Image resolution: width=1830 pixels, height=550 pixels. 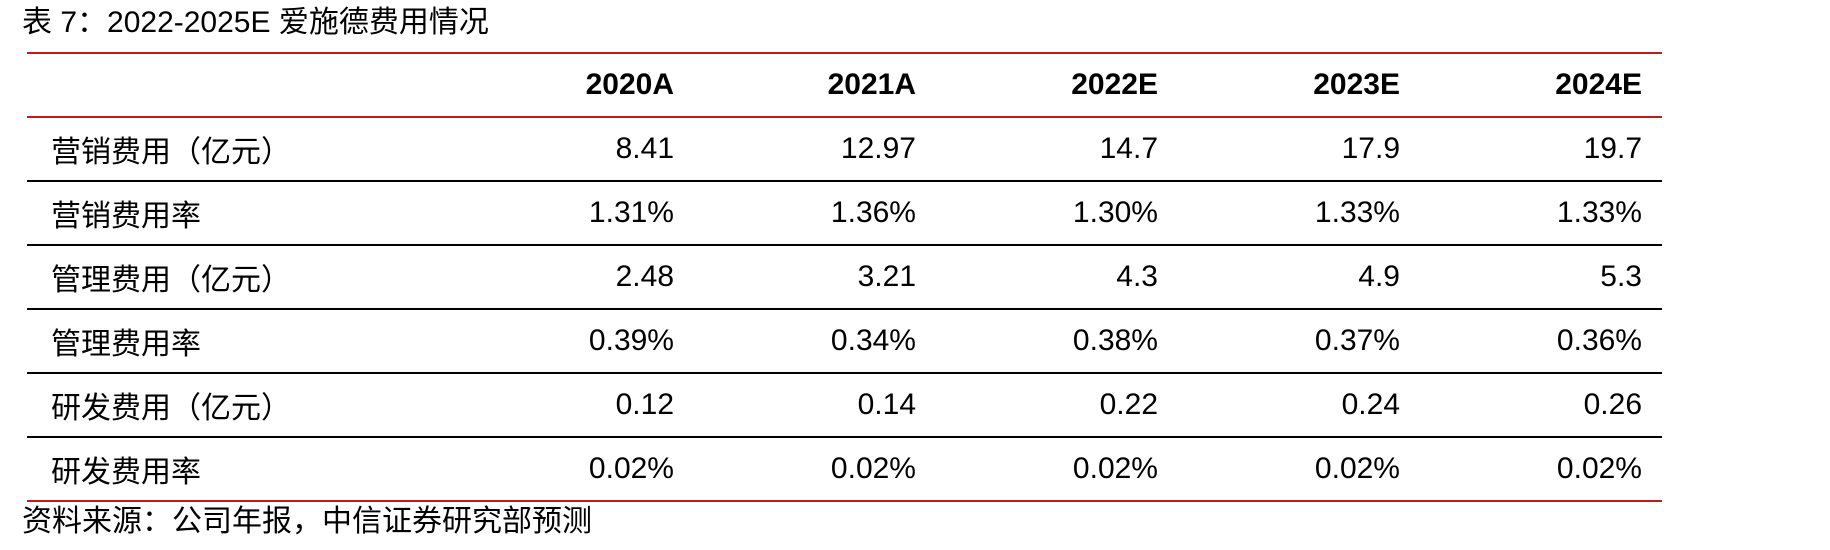 What do you see at coordinates (631, 340) in the screenshot?
I see `table-cell: 0.39%` at bounding box center [631, 340].